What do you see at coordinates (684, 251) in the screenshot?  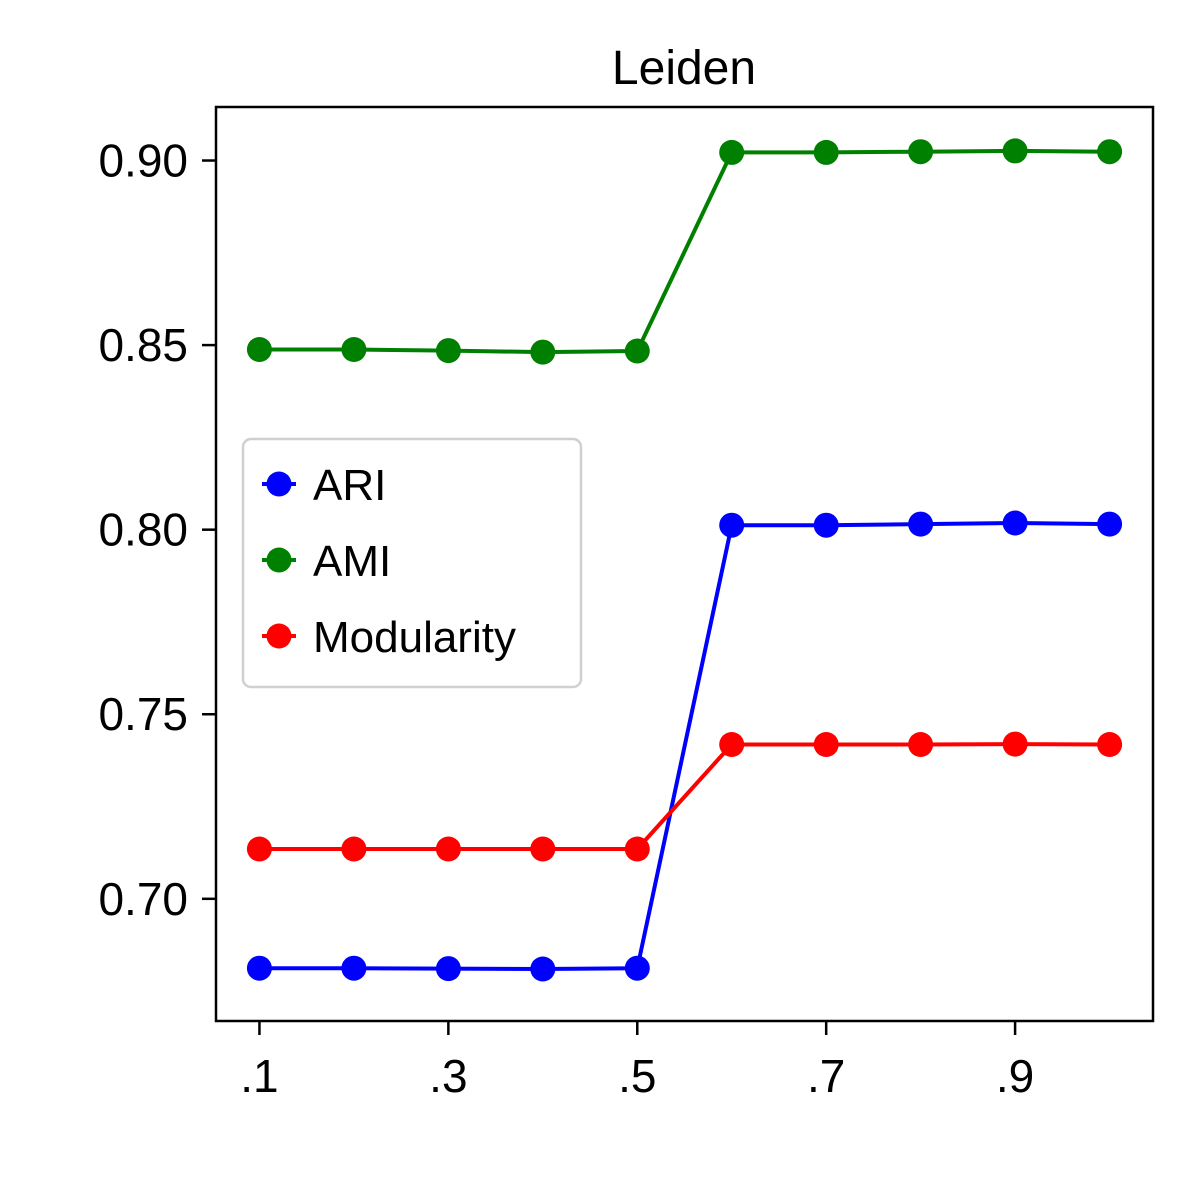 I see `series-line-ami` at bounding box center [684, 251].